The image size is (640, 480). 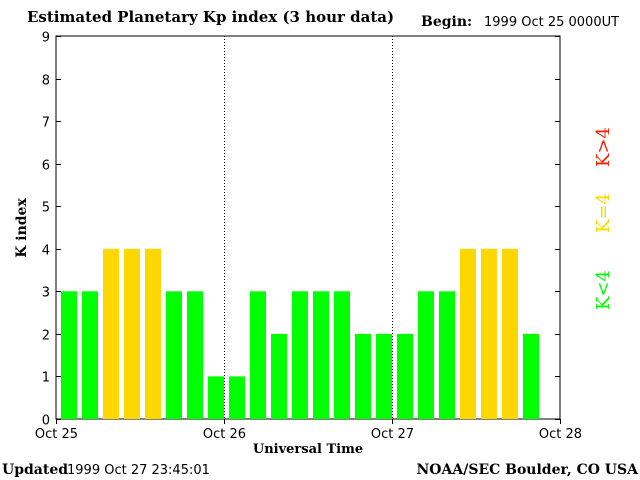 I want to click on x-axis-ticks: Oct 25 Oct 26 Oct 27 Oct 28, so click(x=308, y=430).